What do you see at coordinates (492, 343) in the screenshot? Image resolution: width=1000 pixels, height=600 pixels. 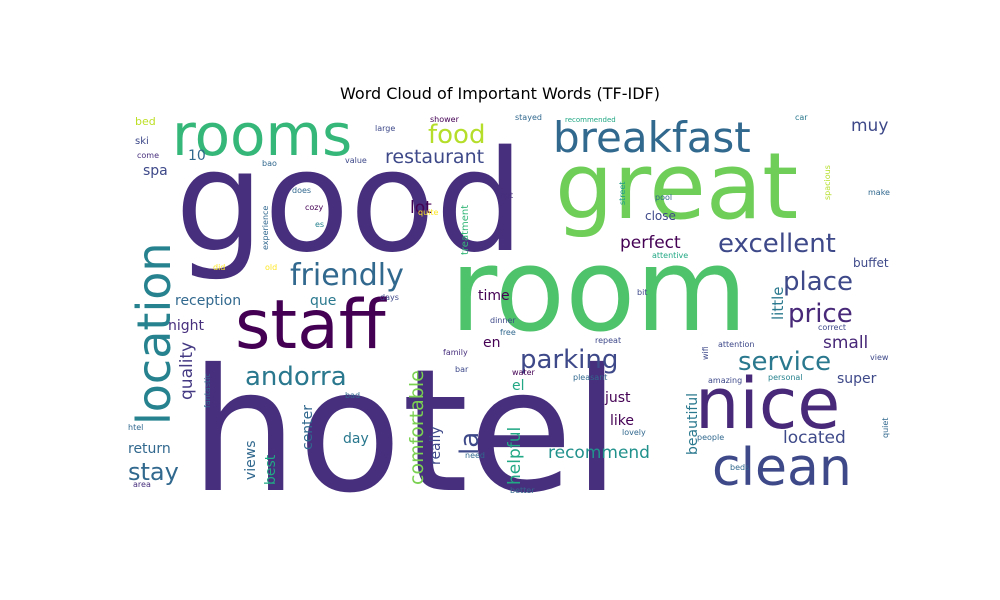 I see `word-en: en` at bounding box center [492, 343].